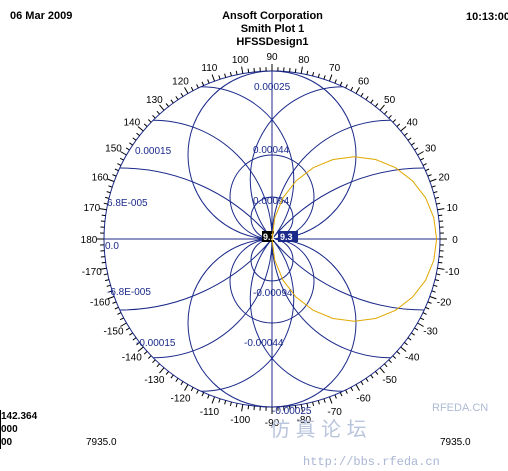  What do you see at coordinates (444, 303) in the screenshot?
I see `angle-tick-label: -20` at bounding box center [444, 303].